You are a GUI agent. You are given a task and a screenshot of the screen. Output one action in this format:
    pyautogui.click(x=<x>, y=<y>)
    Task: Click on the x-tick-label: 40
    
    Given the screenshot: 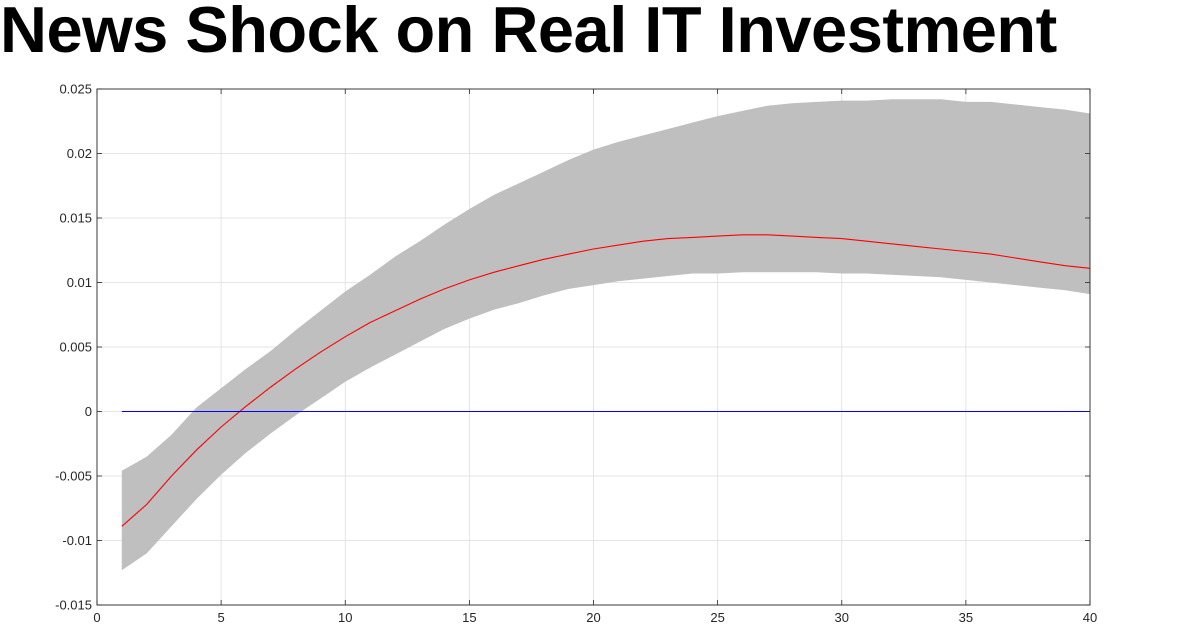 What is the action you would take?
    pyautogui.click(x=1090, y=617)
    